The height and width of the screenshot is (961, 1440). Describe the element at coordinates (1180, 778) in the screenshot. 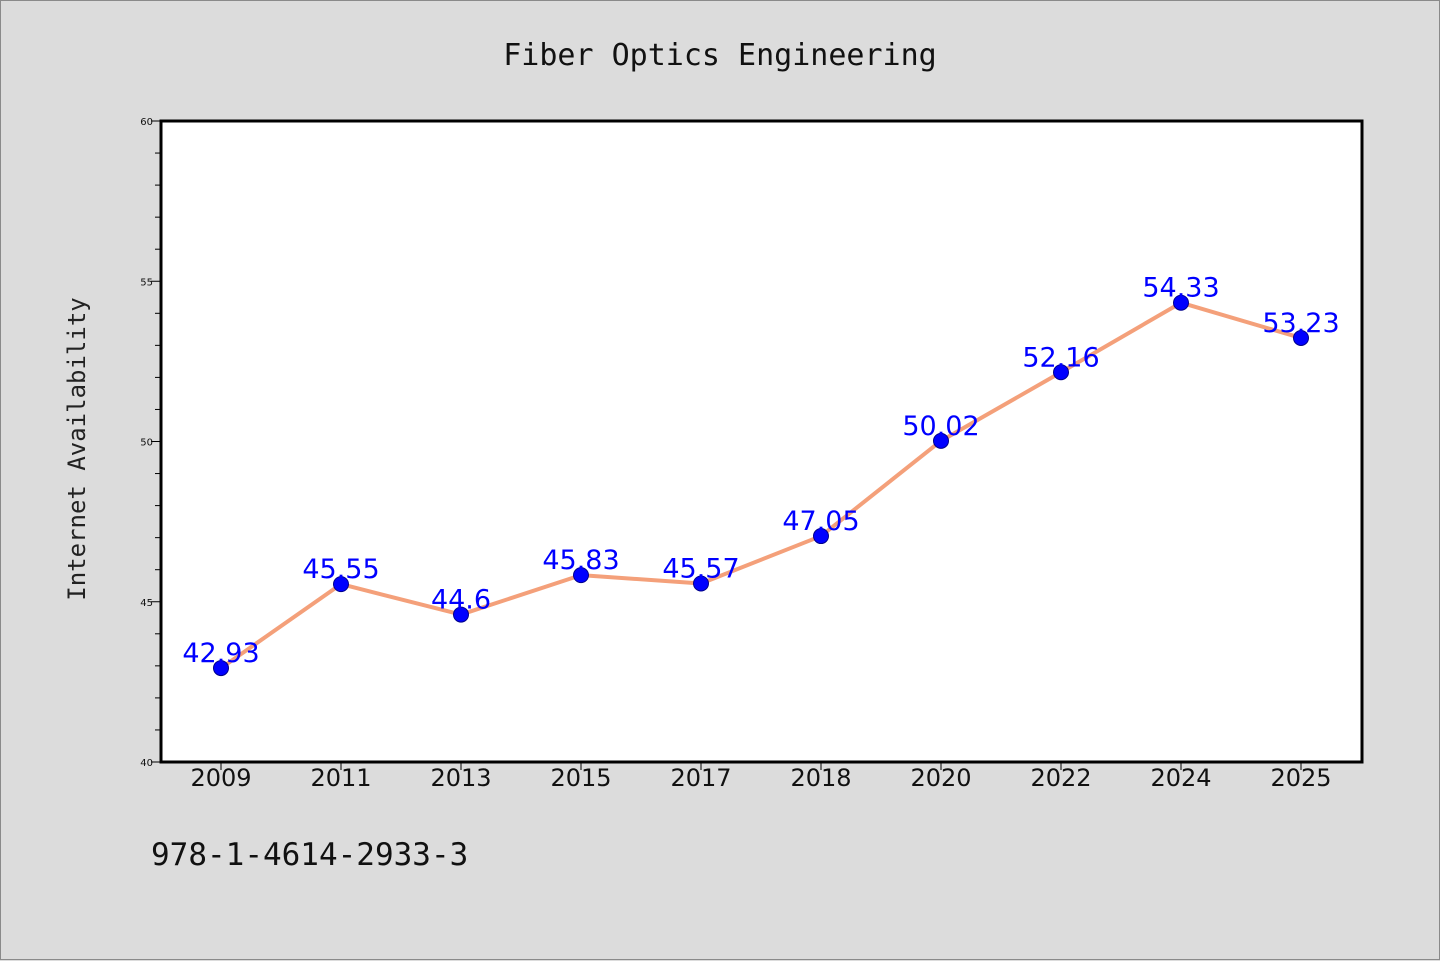

I see `x-tick-label: 2024` at that location.